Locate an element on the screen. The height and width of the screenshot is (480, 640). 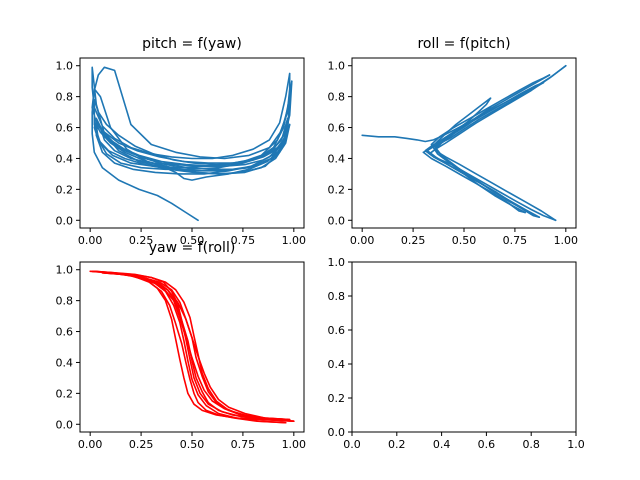
x-tick-label: 0.4 is located at coordinates (442, 444).